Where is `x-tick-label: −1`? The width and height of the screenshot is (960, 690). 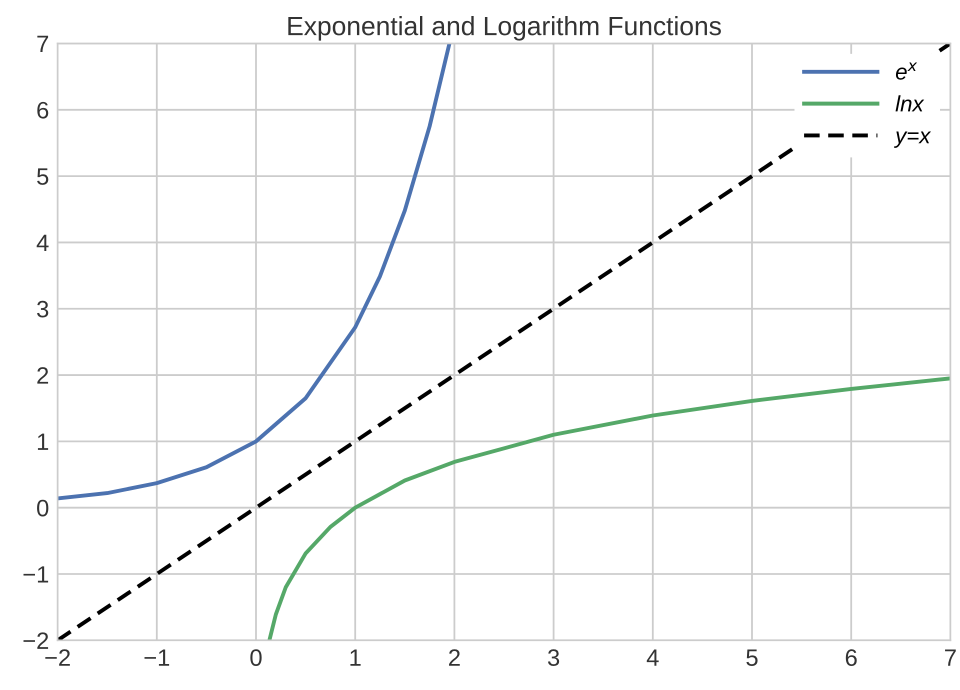
x-tick-label: −1 is located at coordinates (157, 658).